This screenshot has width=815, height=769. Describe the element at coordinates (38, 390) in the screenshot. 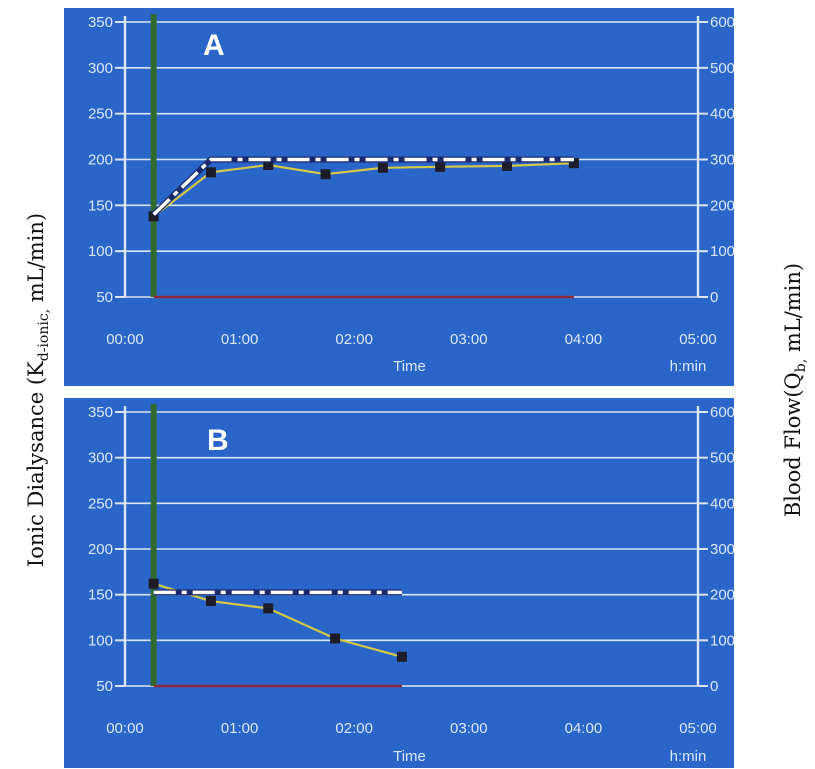

I see `left-axis-title: Ionic Dialysance (Kd-ionic, mL/min)` at that location.